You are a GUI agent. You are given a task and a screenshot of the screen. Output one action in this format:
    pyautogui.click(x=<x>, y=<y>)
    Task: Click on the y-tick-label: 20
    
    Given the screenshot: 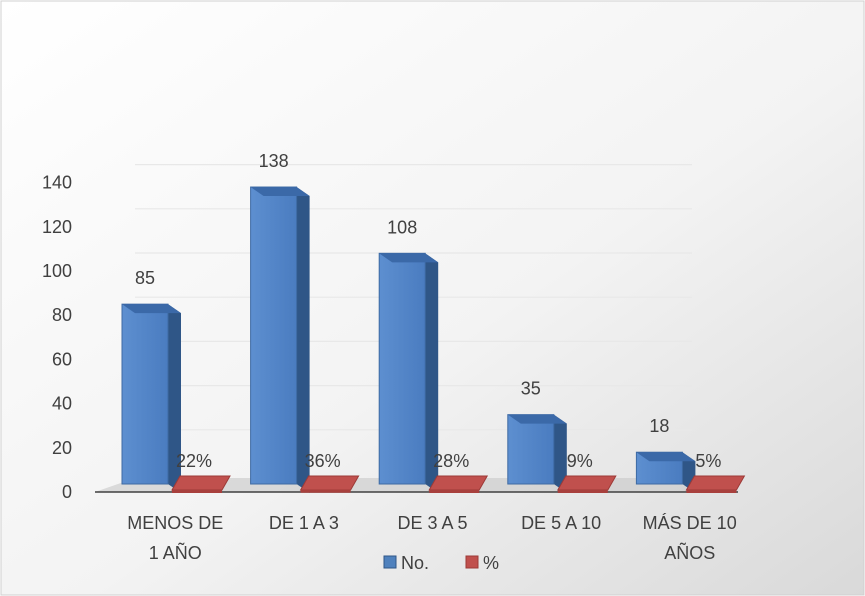 What is the action you would take?
    pyautogui.click(x=62, y=448)
    